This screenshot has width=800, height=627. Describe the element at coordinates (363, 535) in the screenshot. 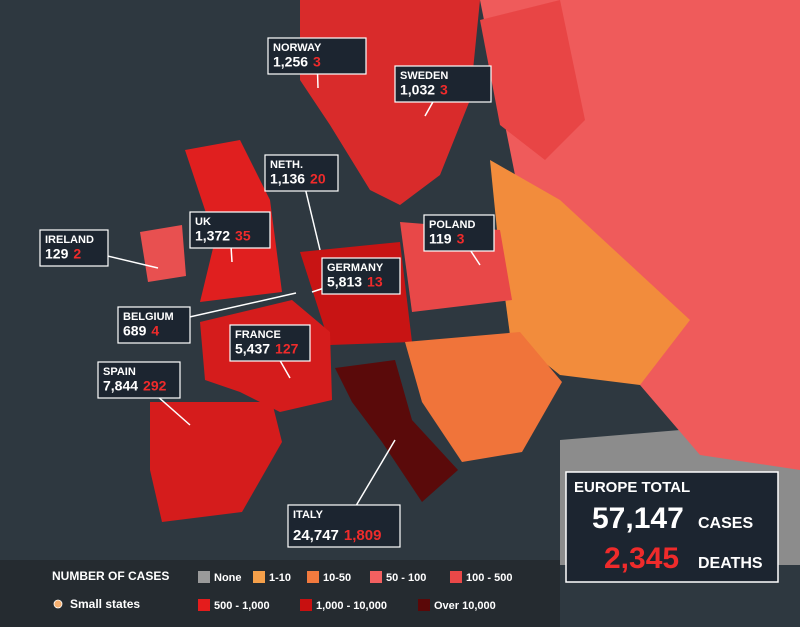

I see `deaths: 1,809` at that location.